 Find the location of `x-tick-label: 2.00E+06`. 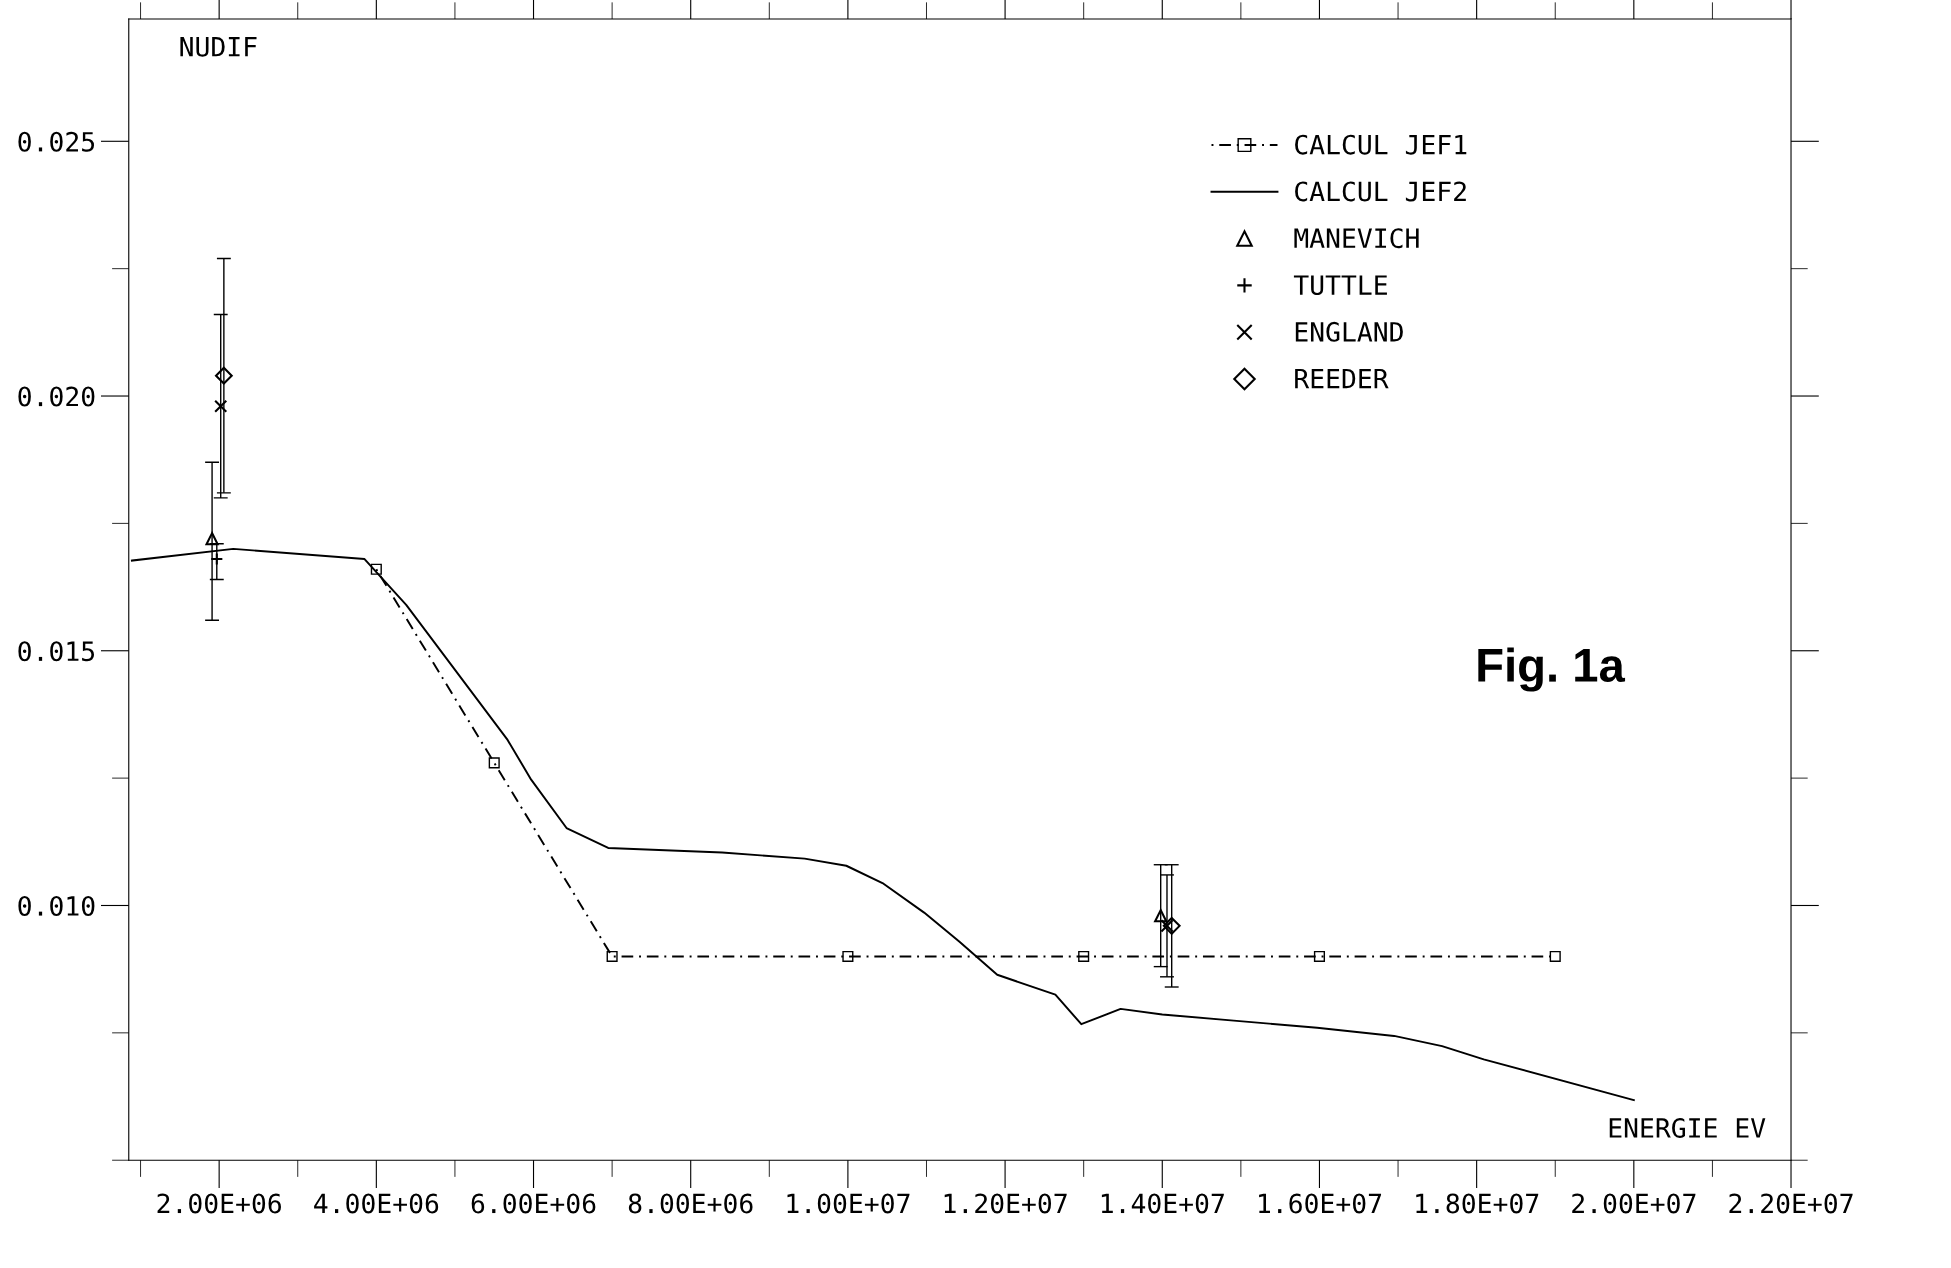

x-tick-label: 2.00E+06 is located at coordinates (219, 1203).